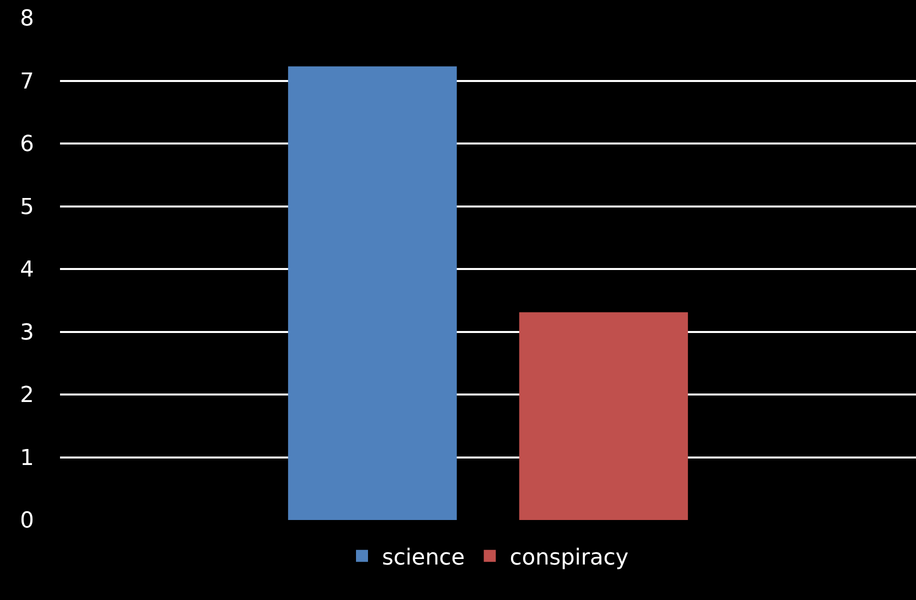  I want to click on legend-label: conspiracy, so click(569, 557).